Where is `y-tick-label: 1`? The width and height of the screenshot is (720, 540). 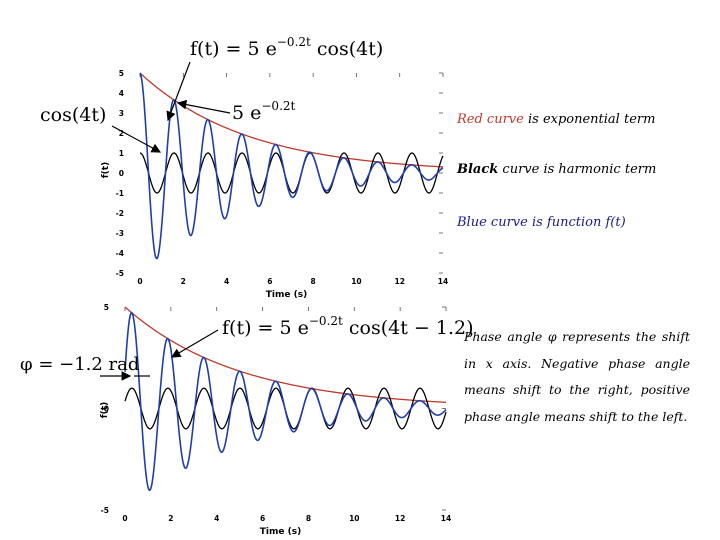 y-tick-label: 1 is located at coordinates (121, 153).